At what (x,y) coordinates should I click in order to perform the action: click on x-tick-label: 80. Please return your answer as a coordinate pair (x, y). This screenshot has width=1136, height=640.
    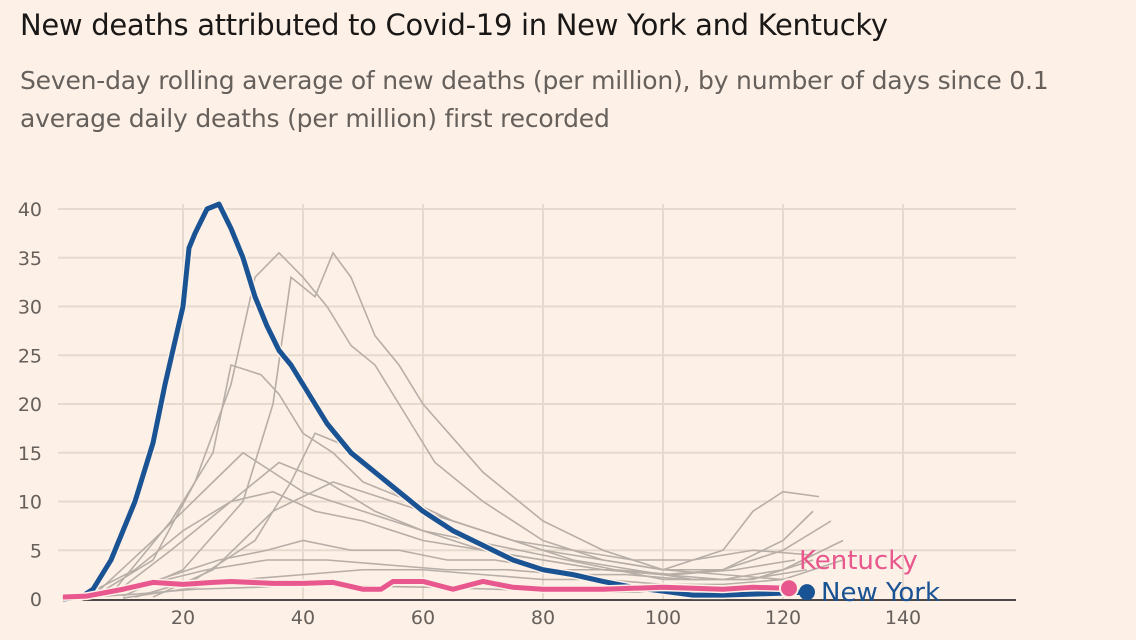
    Looking at the image, I should click on (543, 618).